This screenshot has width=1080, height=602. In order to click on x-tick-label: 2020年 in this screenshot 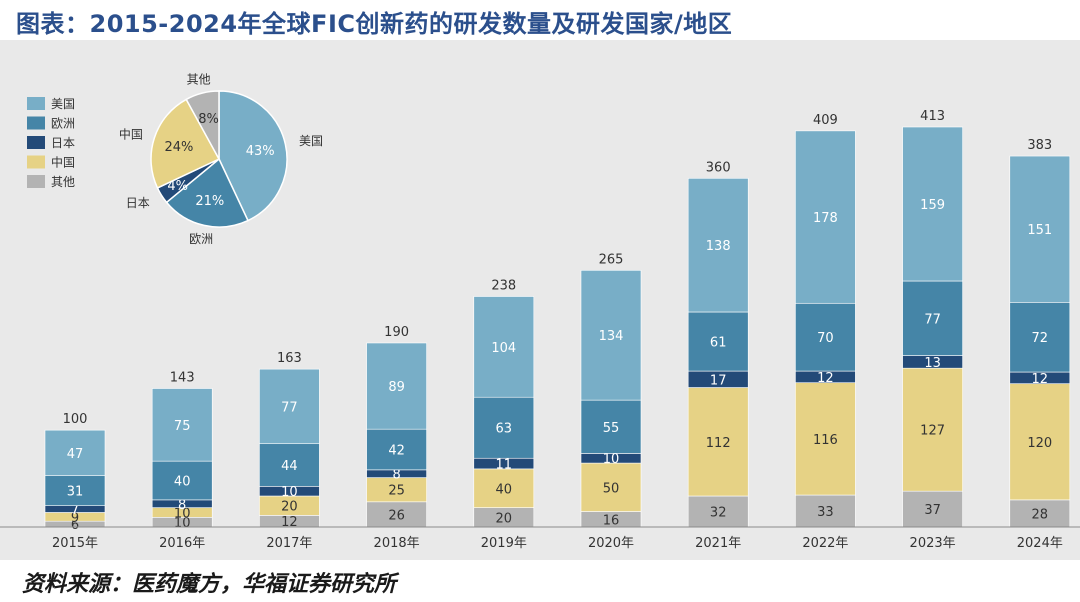, I will do `click(611, 543)`.